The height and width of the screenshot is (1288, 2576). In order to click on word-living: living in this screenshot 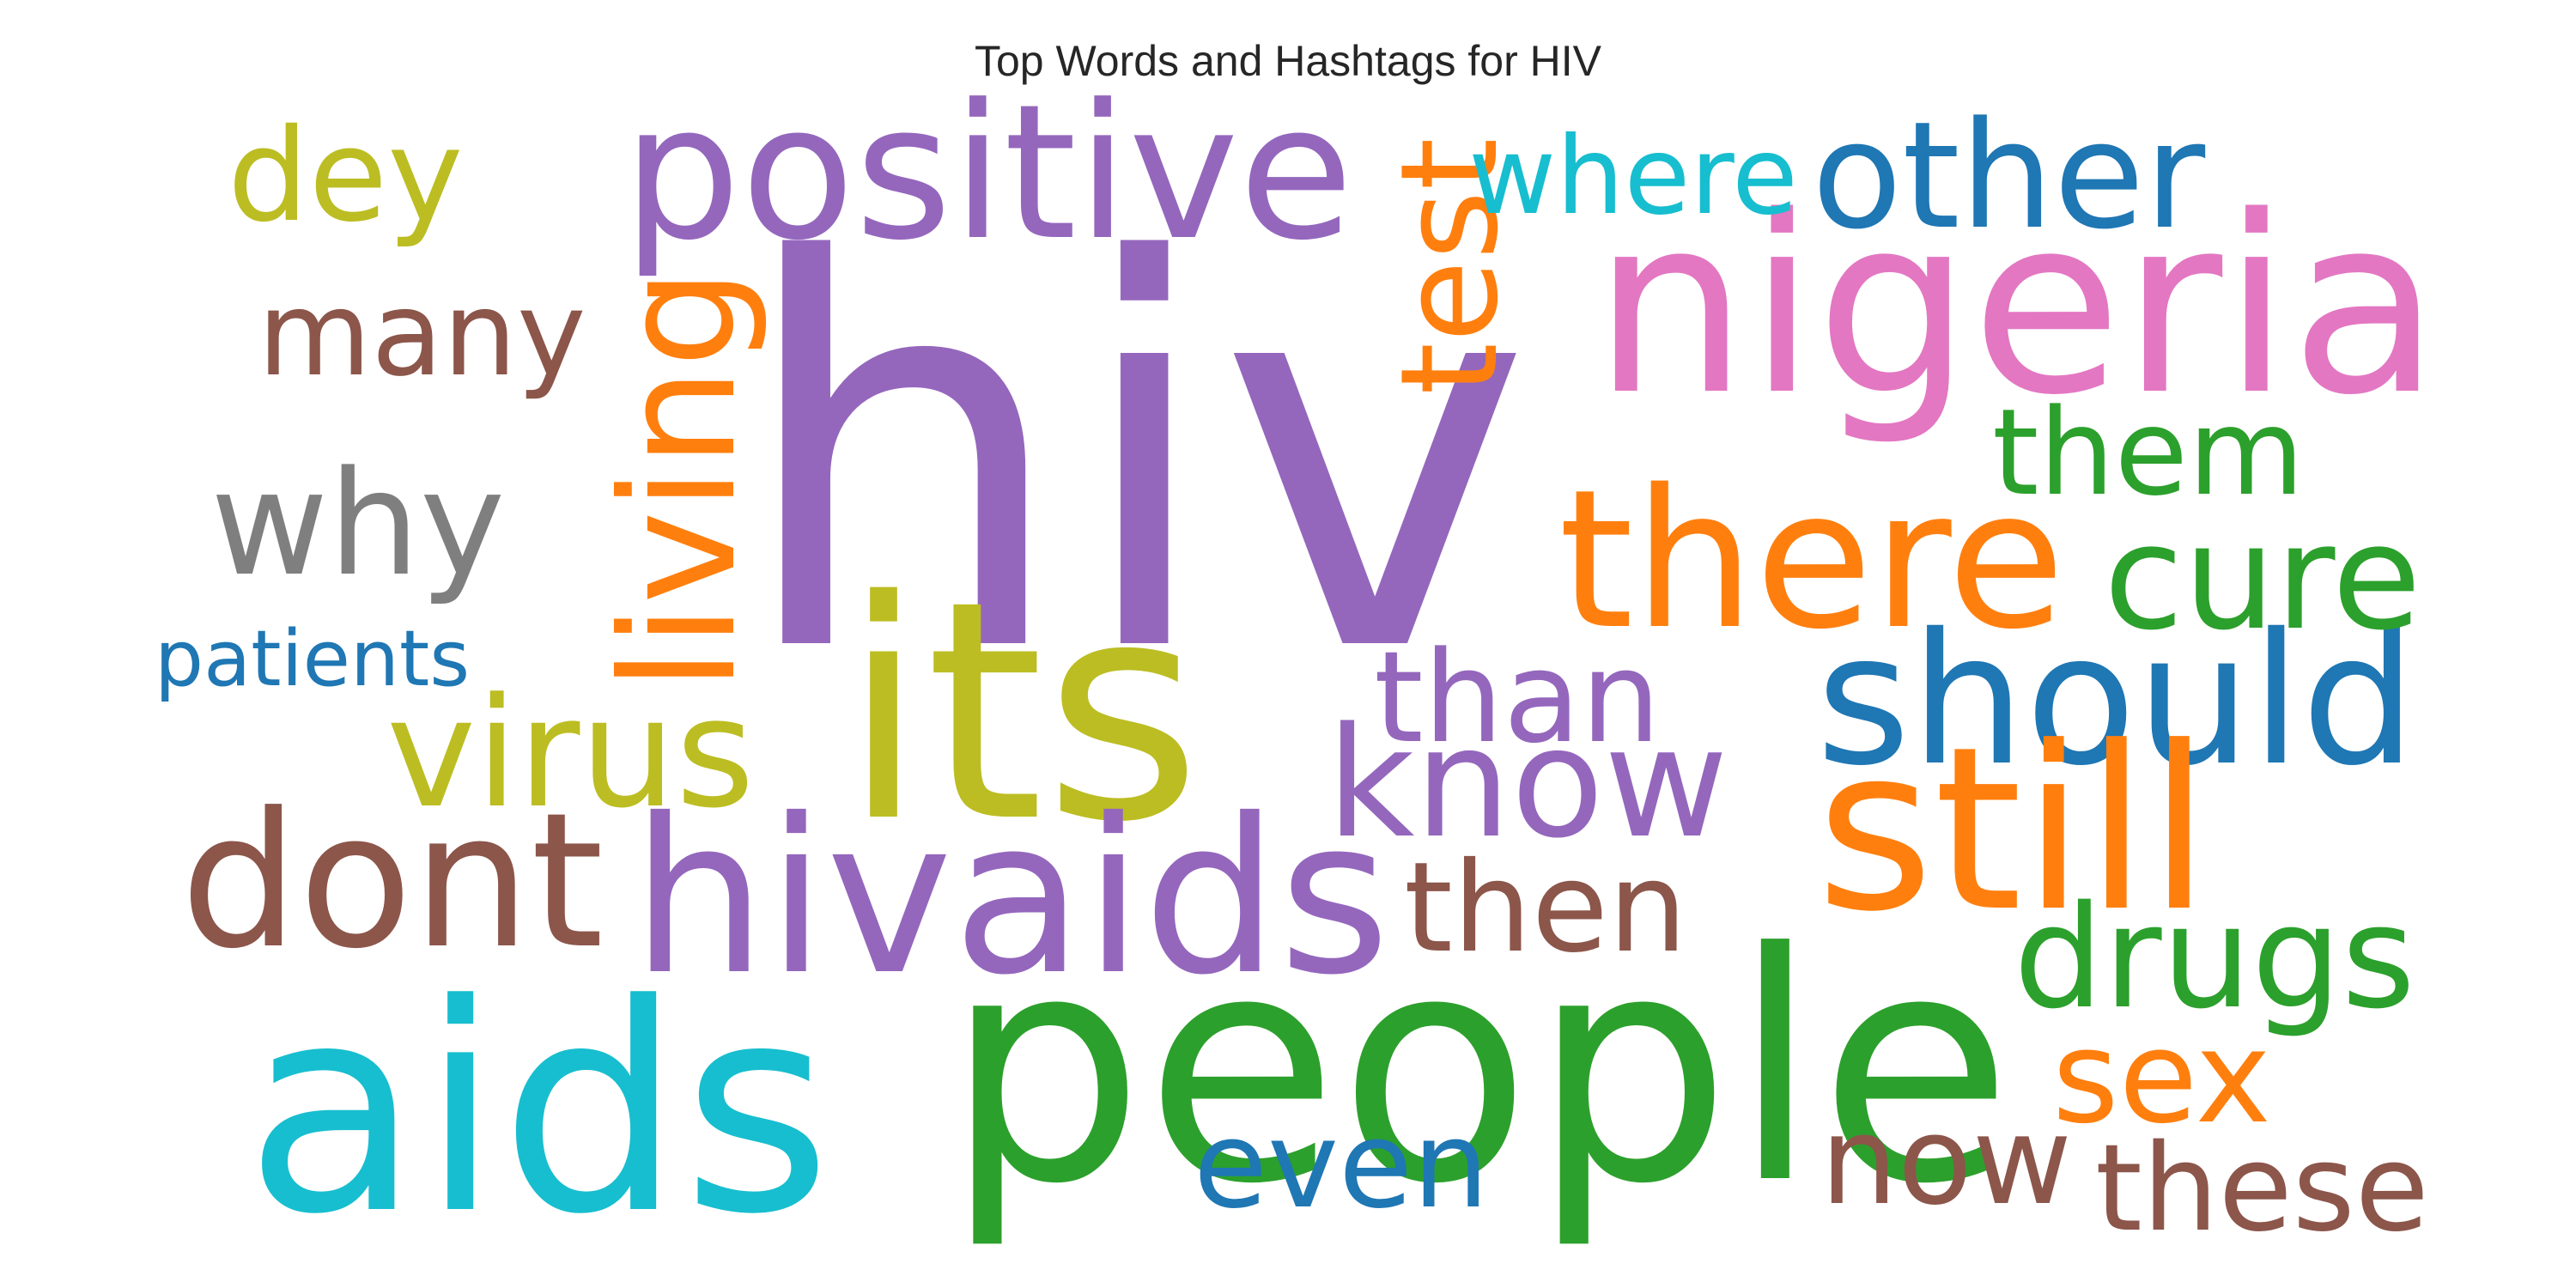, I will do `click(680, 479)`.